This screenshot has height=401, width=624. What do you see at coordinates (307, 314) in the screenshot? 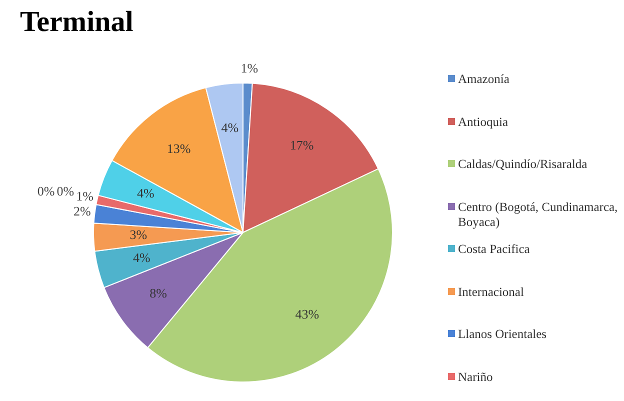
I see `data-label: 43%` at bounding box center [307, 314].